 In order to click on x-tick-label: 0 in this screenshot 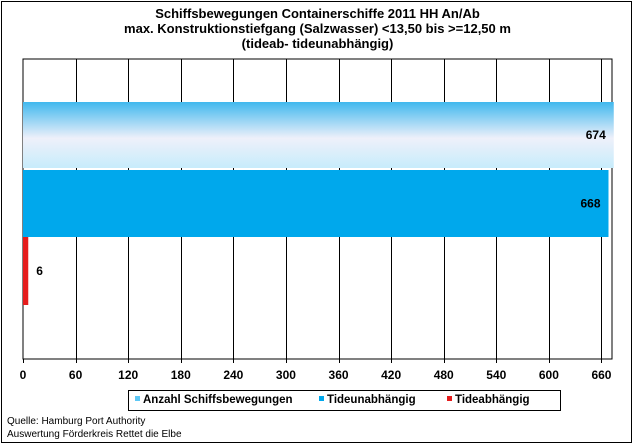, I will do `click(23, 375)`.